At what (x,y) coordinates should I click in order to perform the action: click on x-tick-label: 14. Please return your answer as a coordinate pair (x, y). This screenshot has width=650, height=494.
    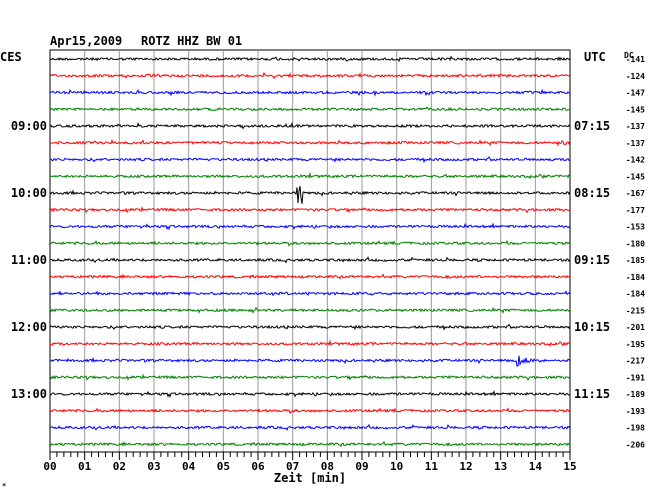
    Looking at the image, I should click on (536, 466).